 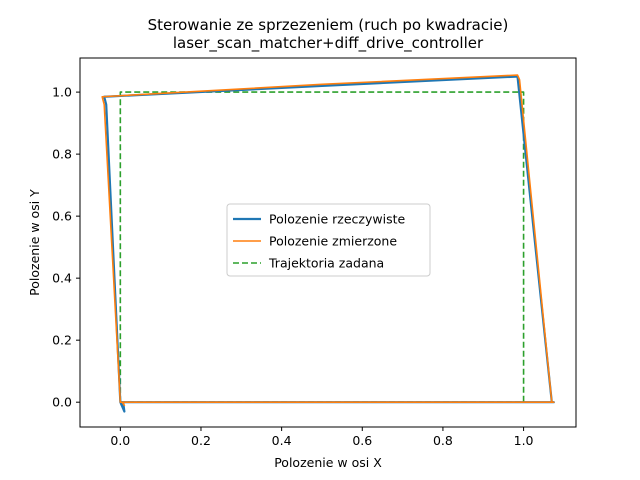 What do you see at coordinates (337, 219) in the screenshot?
I see `legend-label: Polozenie rzeczywiste` at bounding box center [337, 219].